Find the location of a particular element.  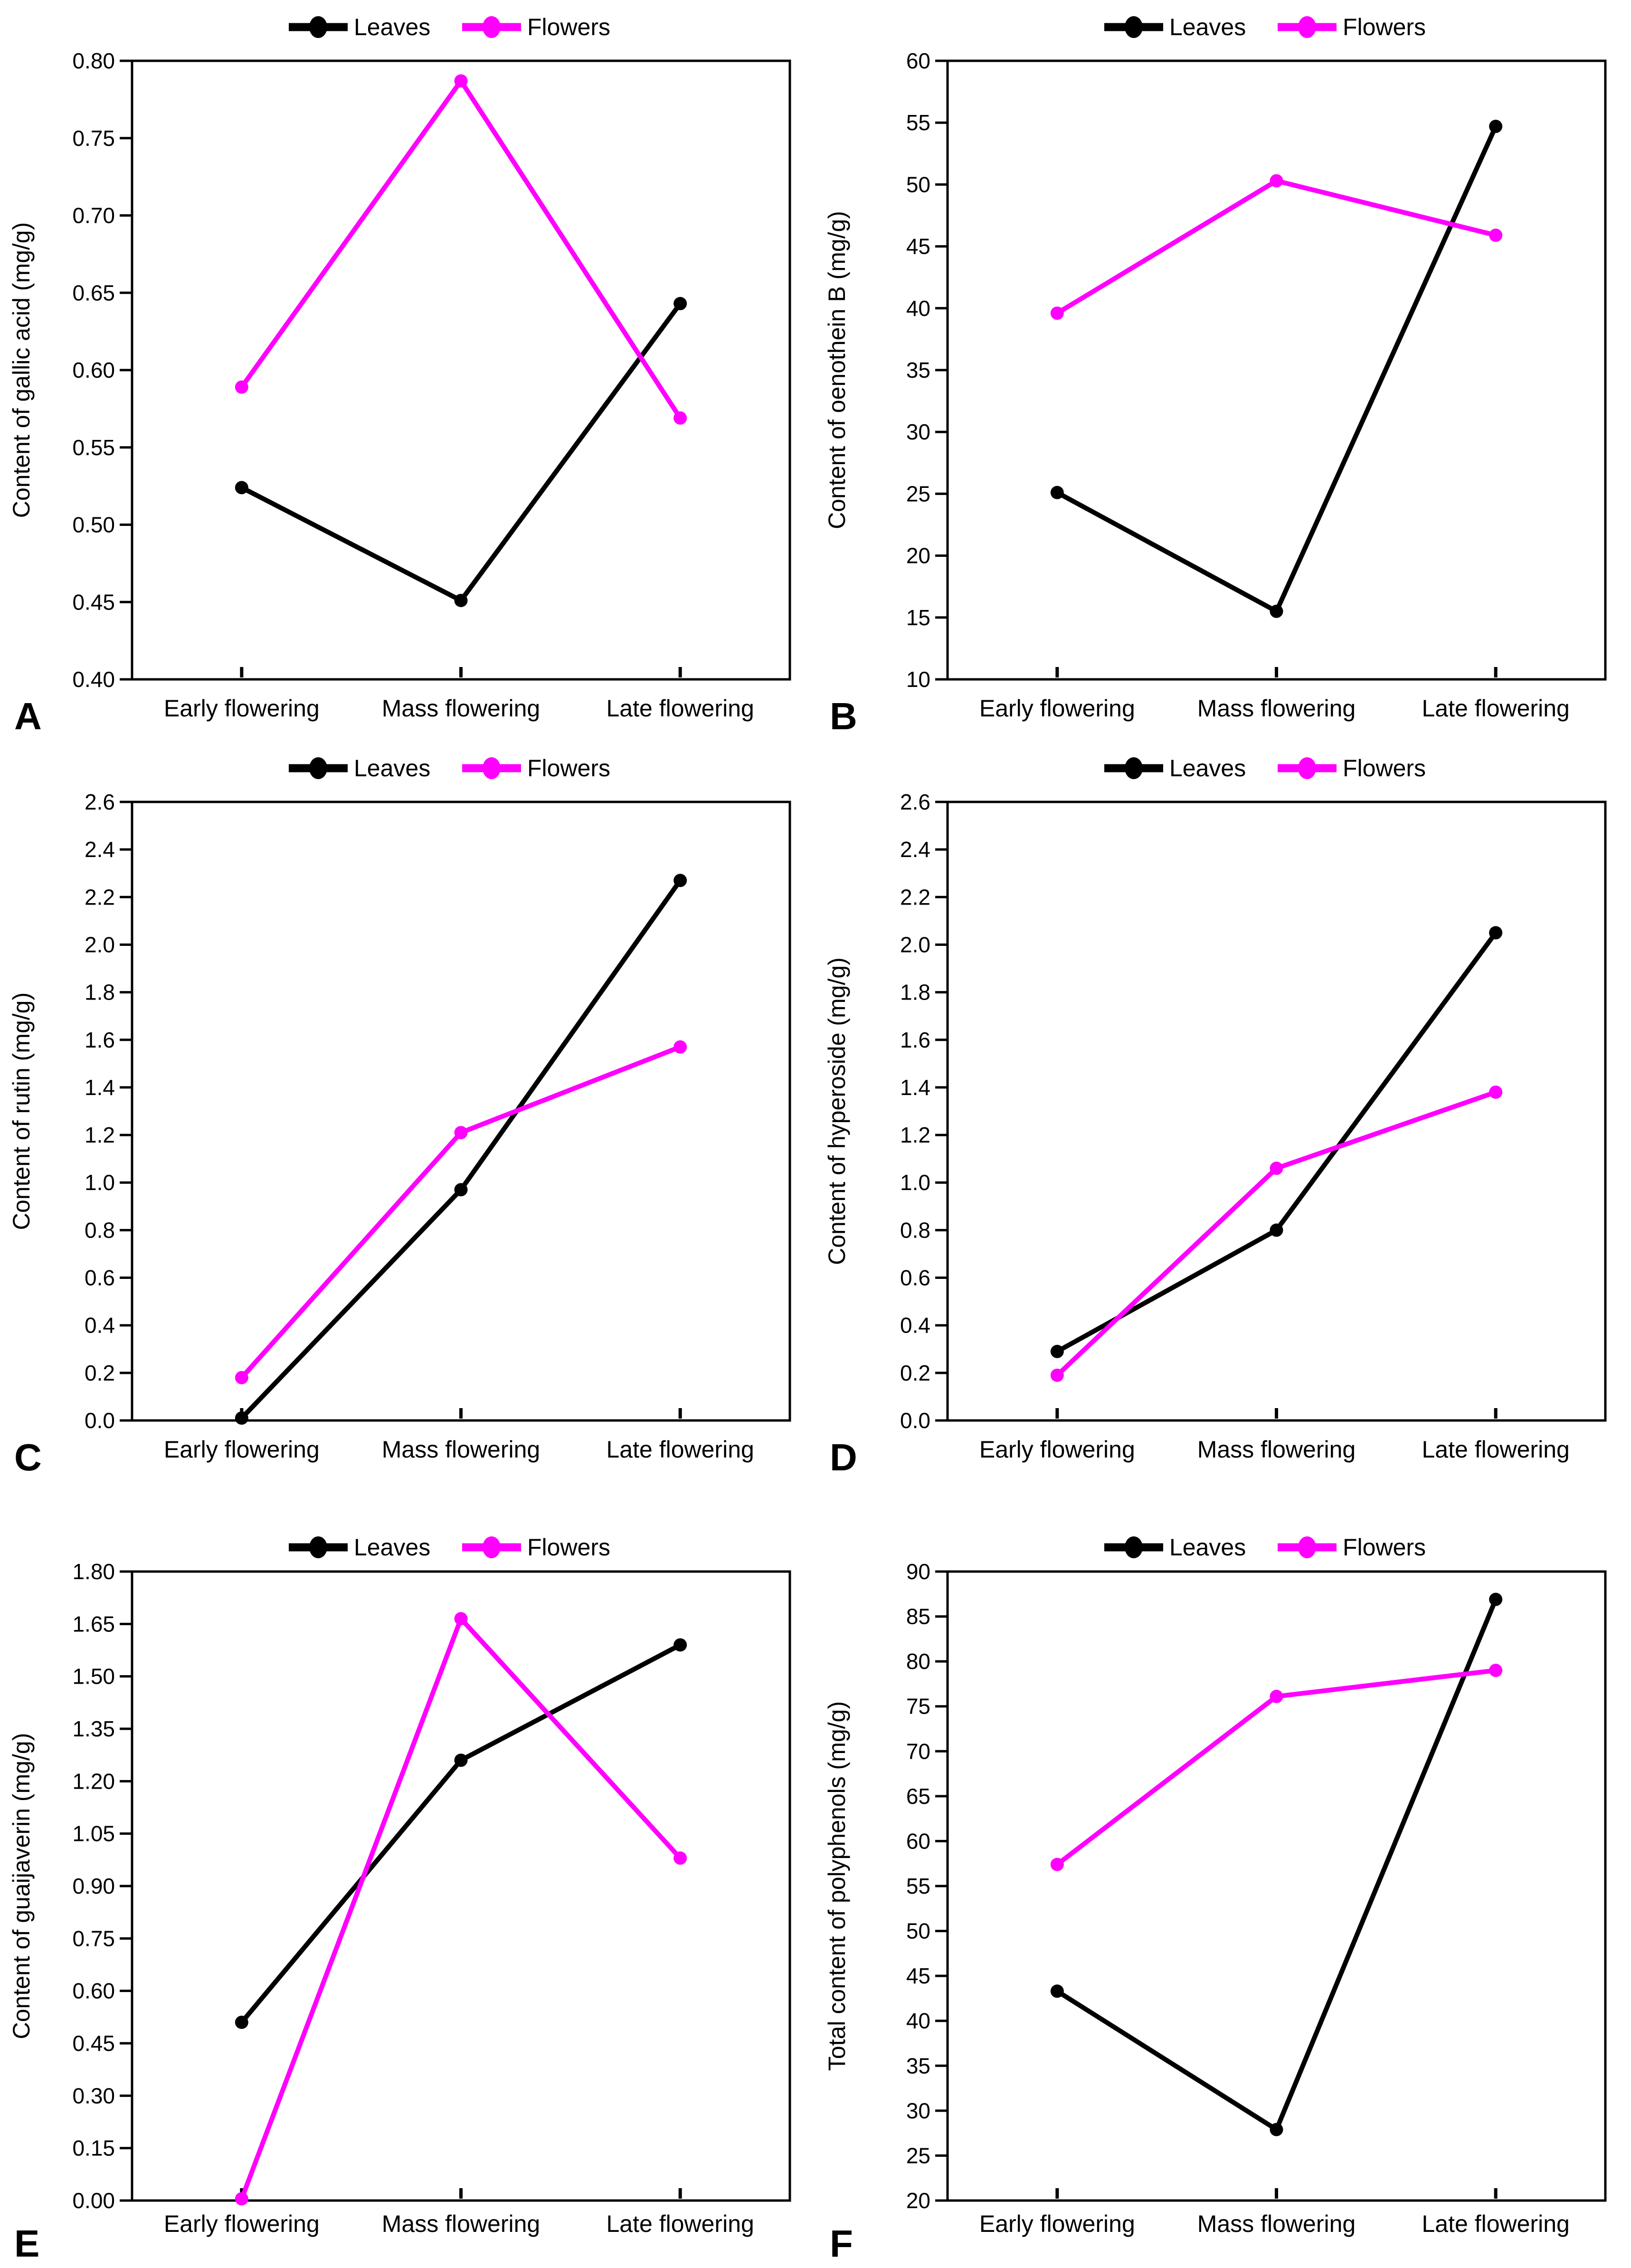

y-tick-label: 25 is located at coordinates (918, 493).